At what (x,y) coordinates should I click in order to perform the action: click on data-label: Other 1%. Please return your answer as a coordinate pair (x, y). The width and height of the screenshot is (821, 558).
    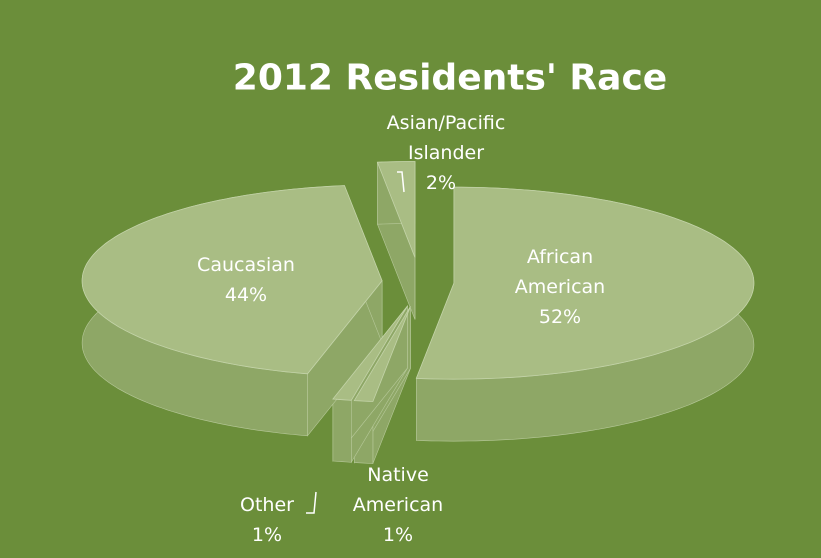
    Looking at the image, I should click on (267, 520).